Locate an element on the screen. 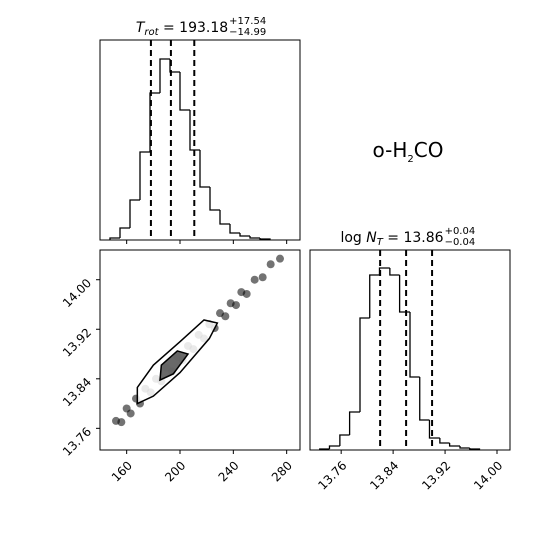 The width and height of the screenshot is (550, 550). x-tick-label: 13.84 is located at coordinates (384, 475).